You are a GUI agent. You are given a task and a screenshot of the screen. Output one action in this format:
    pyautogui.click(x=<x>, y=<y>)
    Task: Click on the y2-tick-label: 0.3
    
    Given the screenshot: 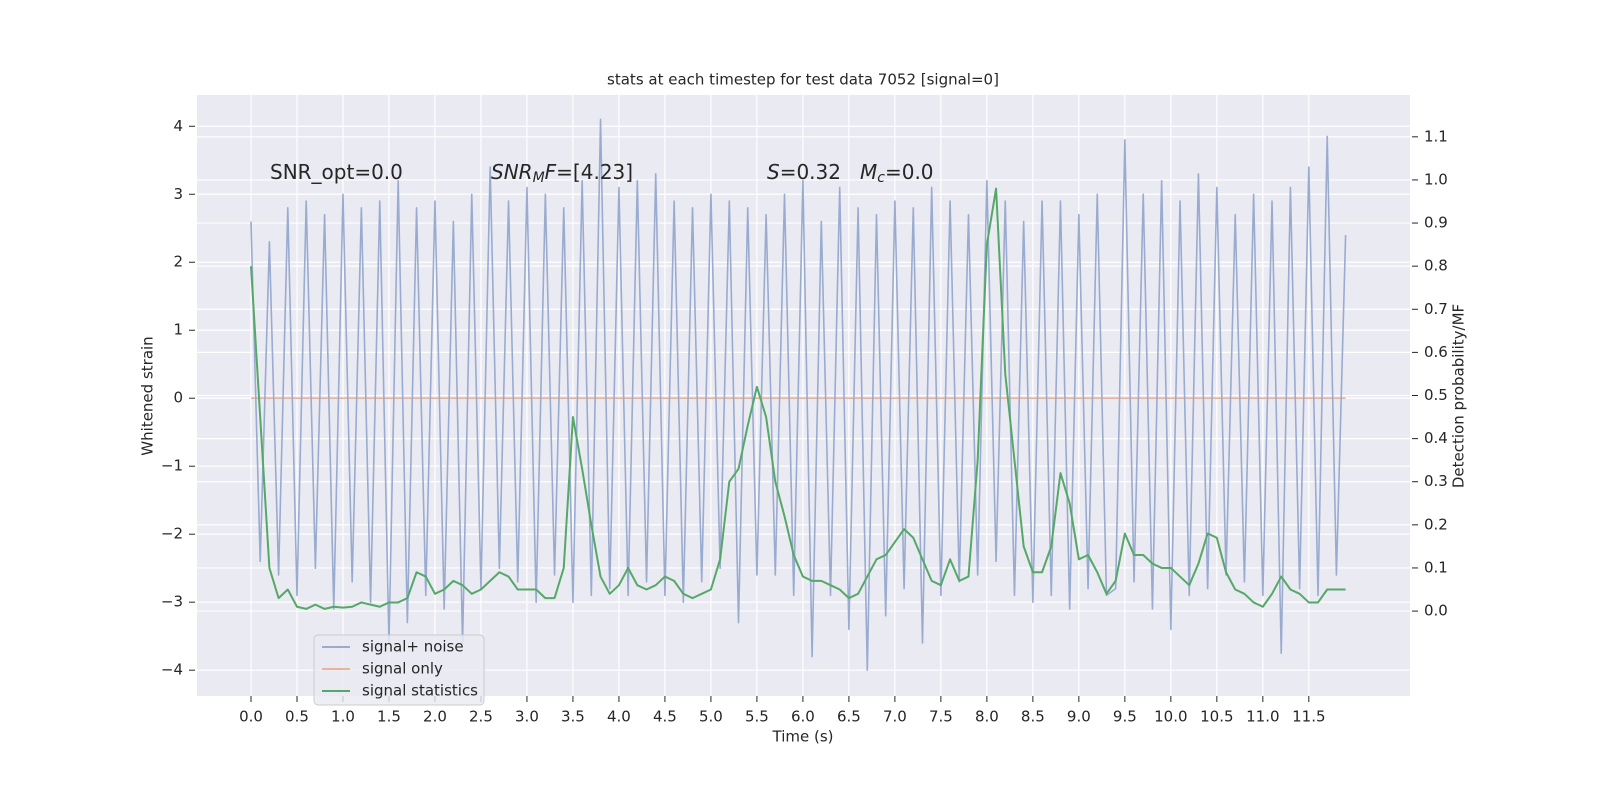 What is the action you would take?
    pyautogui.click(x=1436, y=481)
    